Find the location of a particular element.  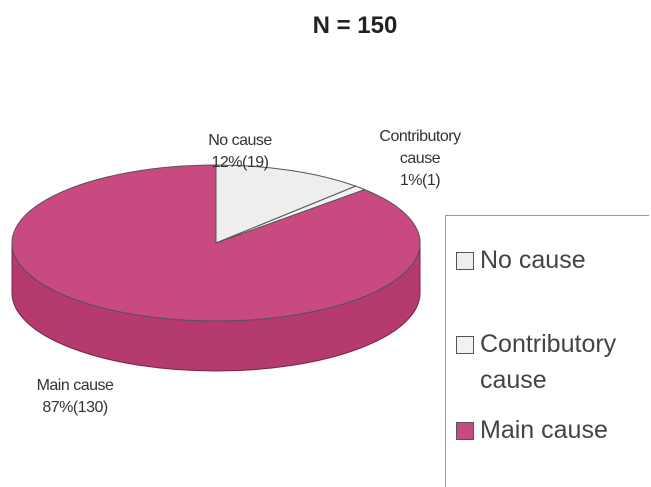

slice-label: No cause 12%(19) is located at coordinates (240, 152).